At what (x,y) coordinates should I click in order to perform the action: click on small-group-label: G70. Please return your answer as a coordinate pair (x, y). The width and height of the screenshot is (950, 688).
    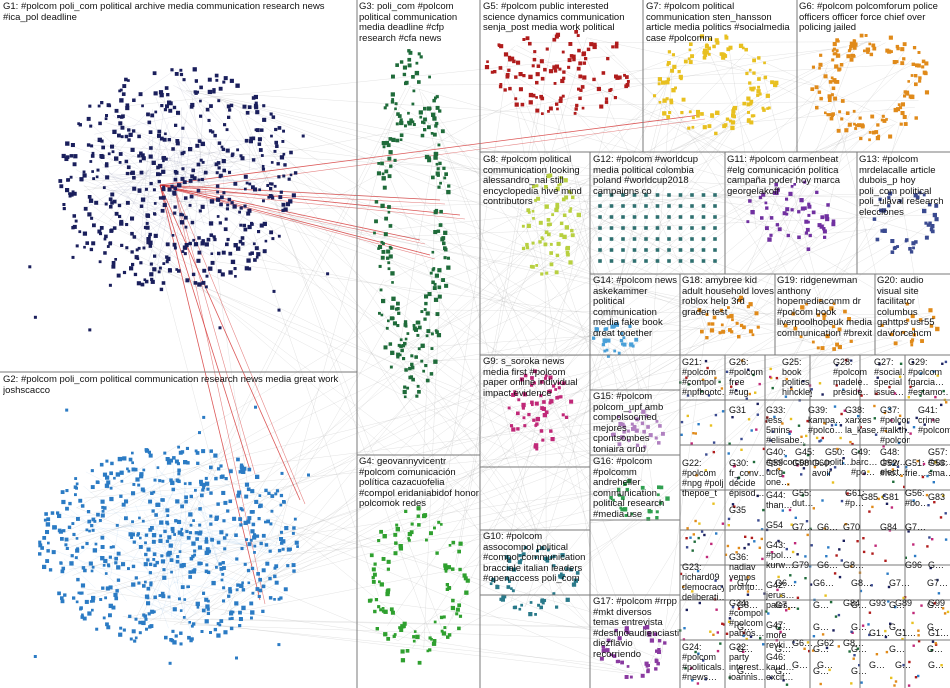
    Looking at the image, I should click on (852, 527).